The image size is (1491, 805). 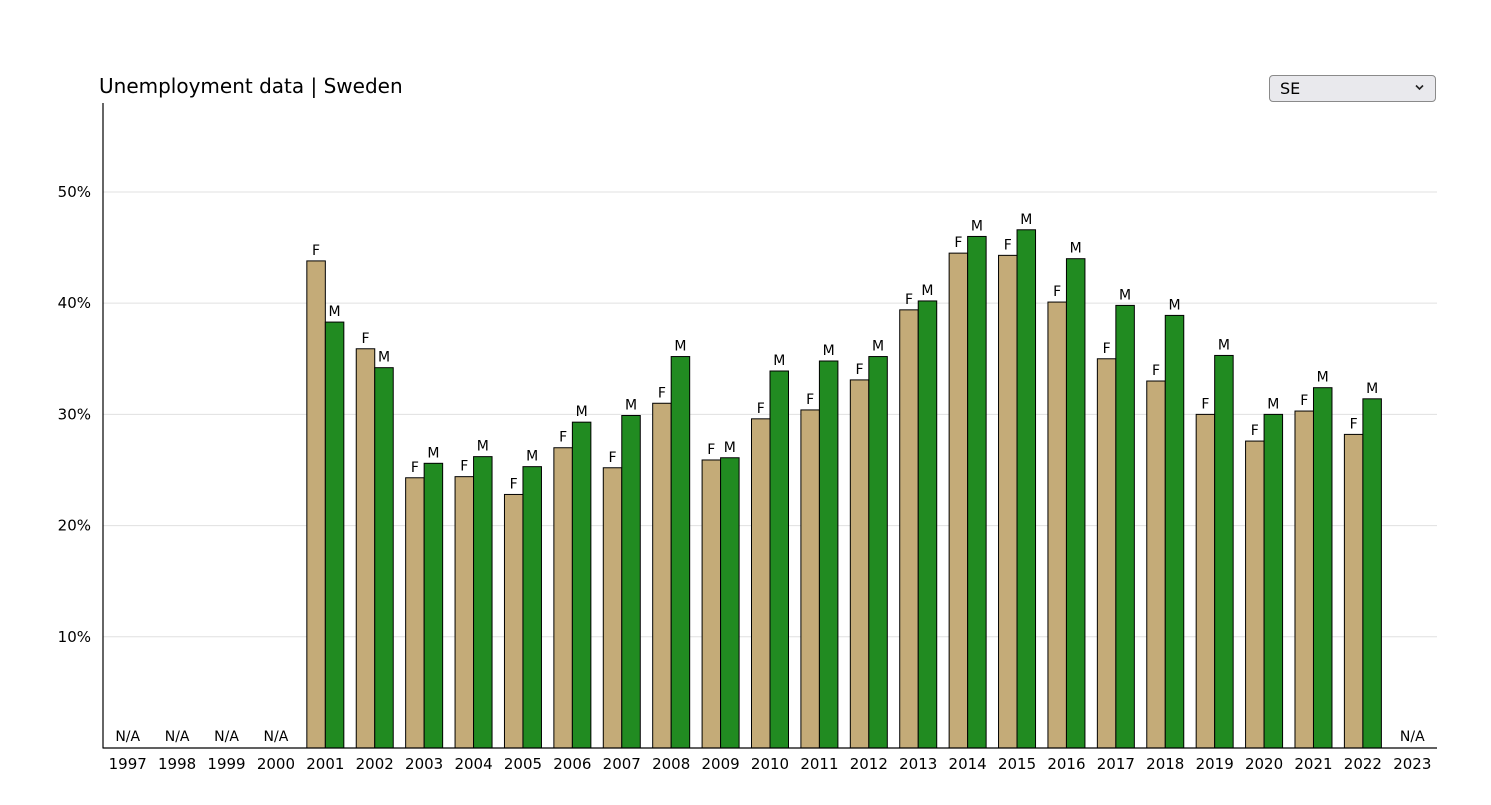 What do you see at coordinates (671, 764) in the screenshot?
I see `x-tick-label: 2008` at bounding box center [671, 764].